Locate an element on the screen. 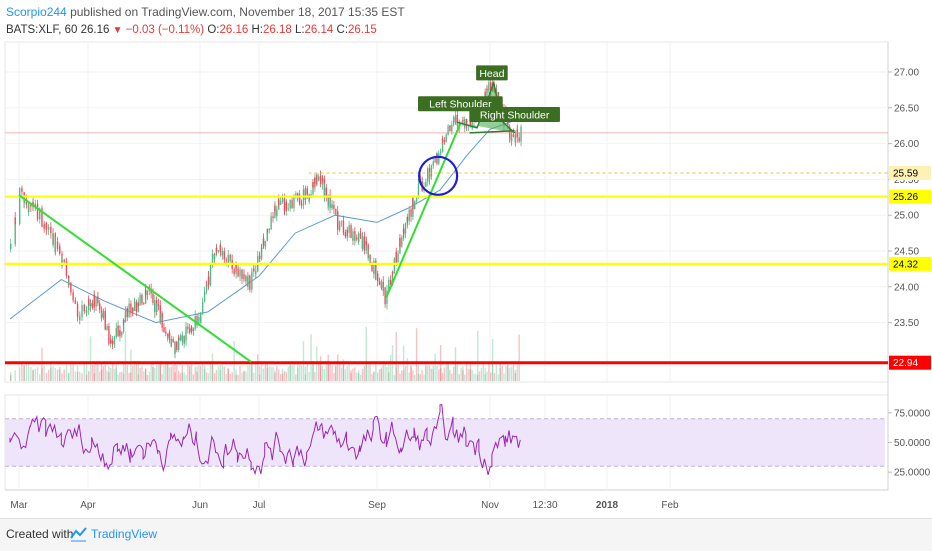 This screenshot has height=551, width=932. y-tick-label: 26.00 is located at coordinates (906, 144).